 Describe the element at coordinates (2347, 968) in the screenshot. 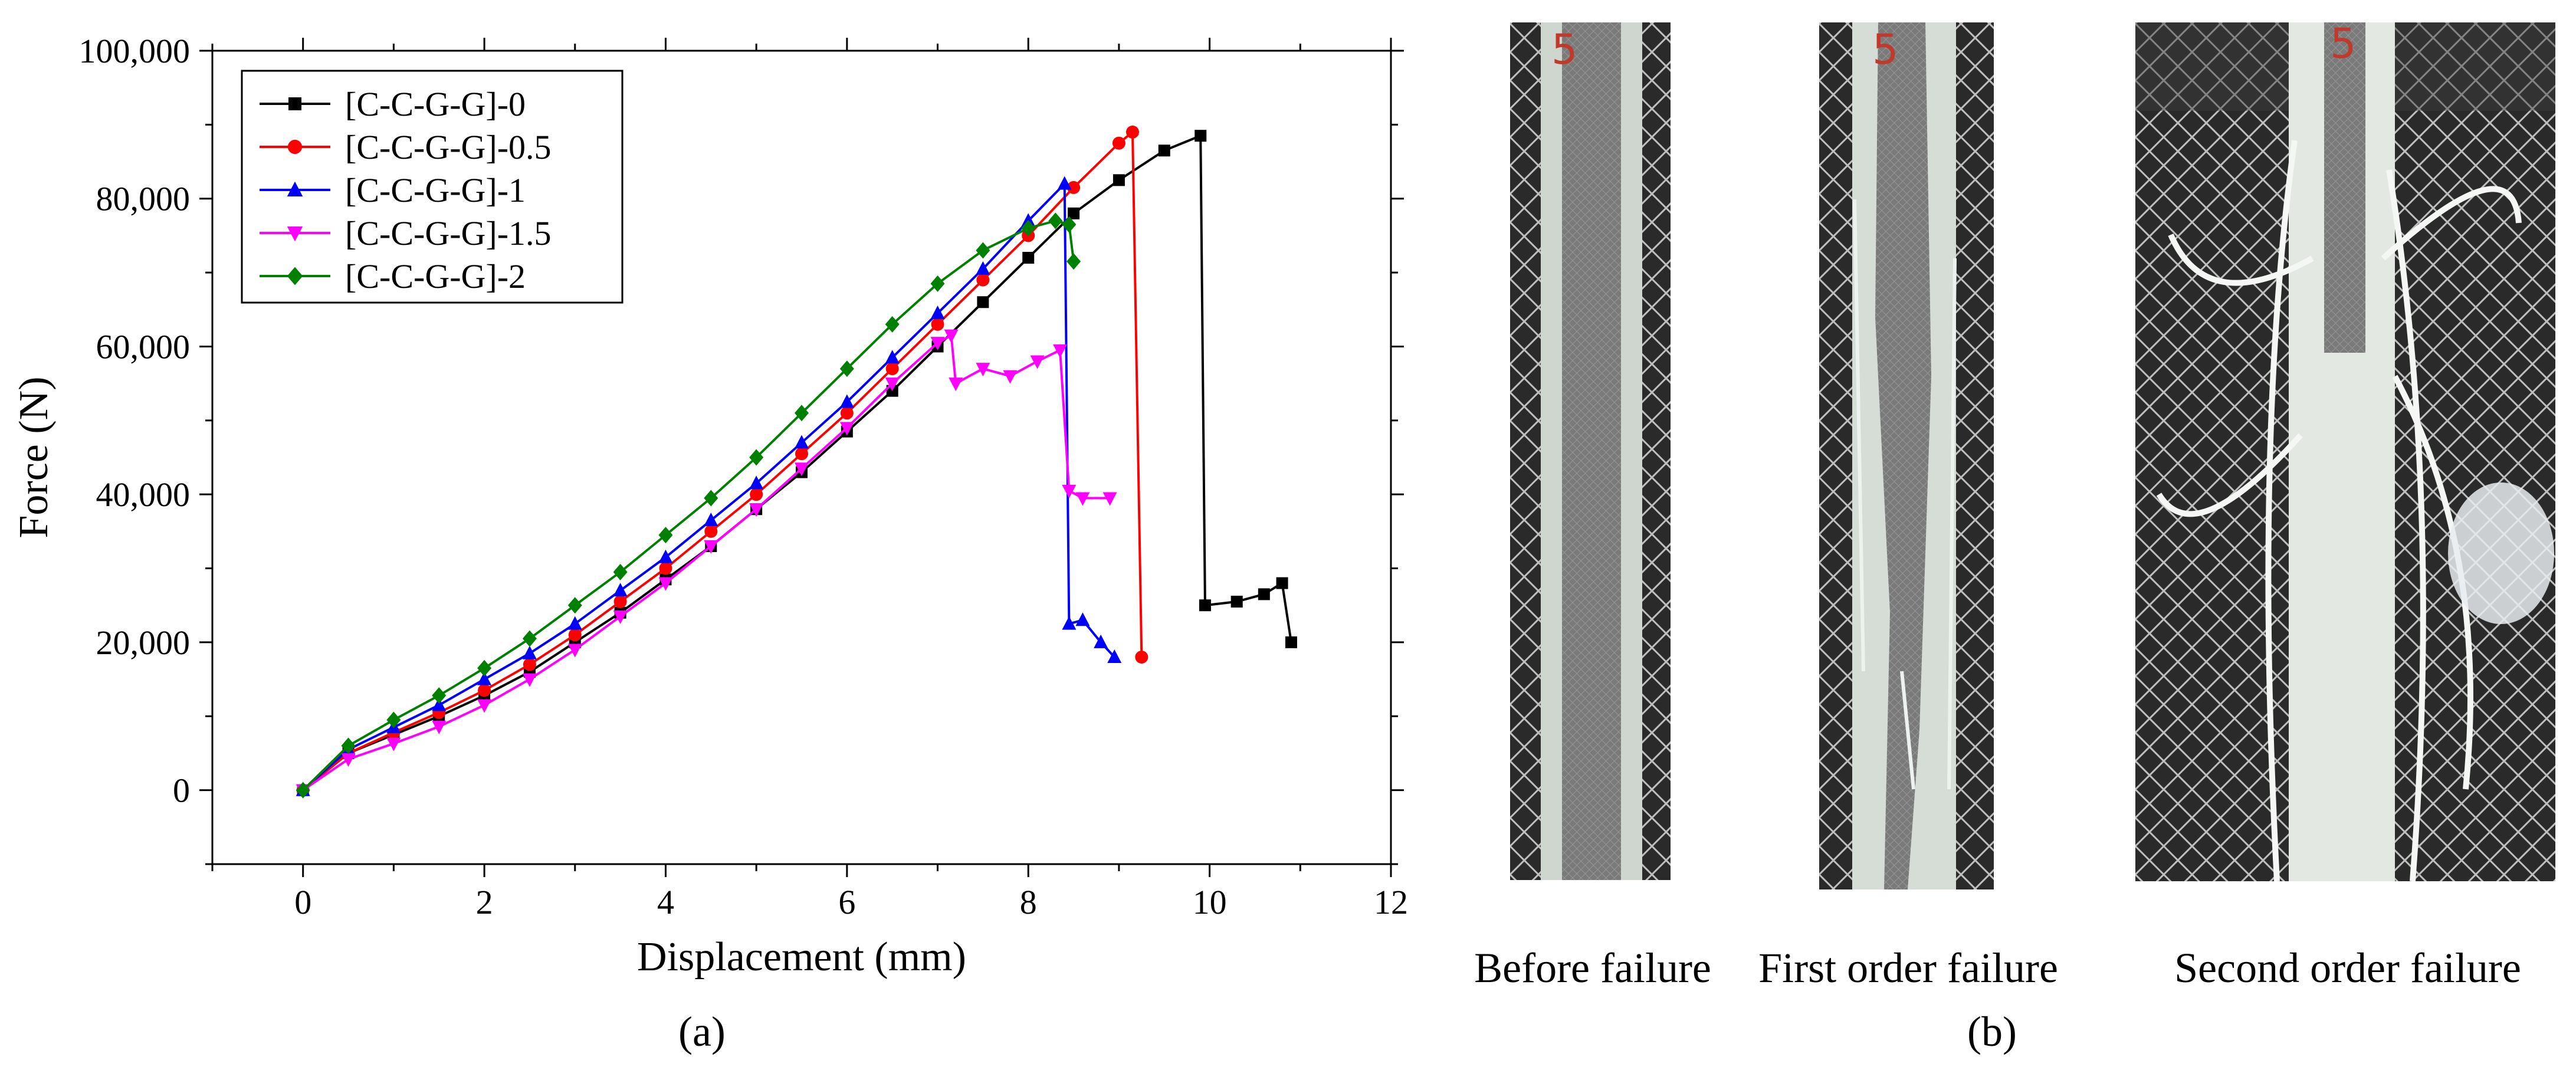

I see `caption-second-order-failure: Second order failure` at that location.